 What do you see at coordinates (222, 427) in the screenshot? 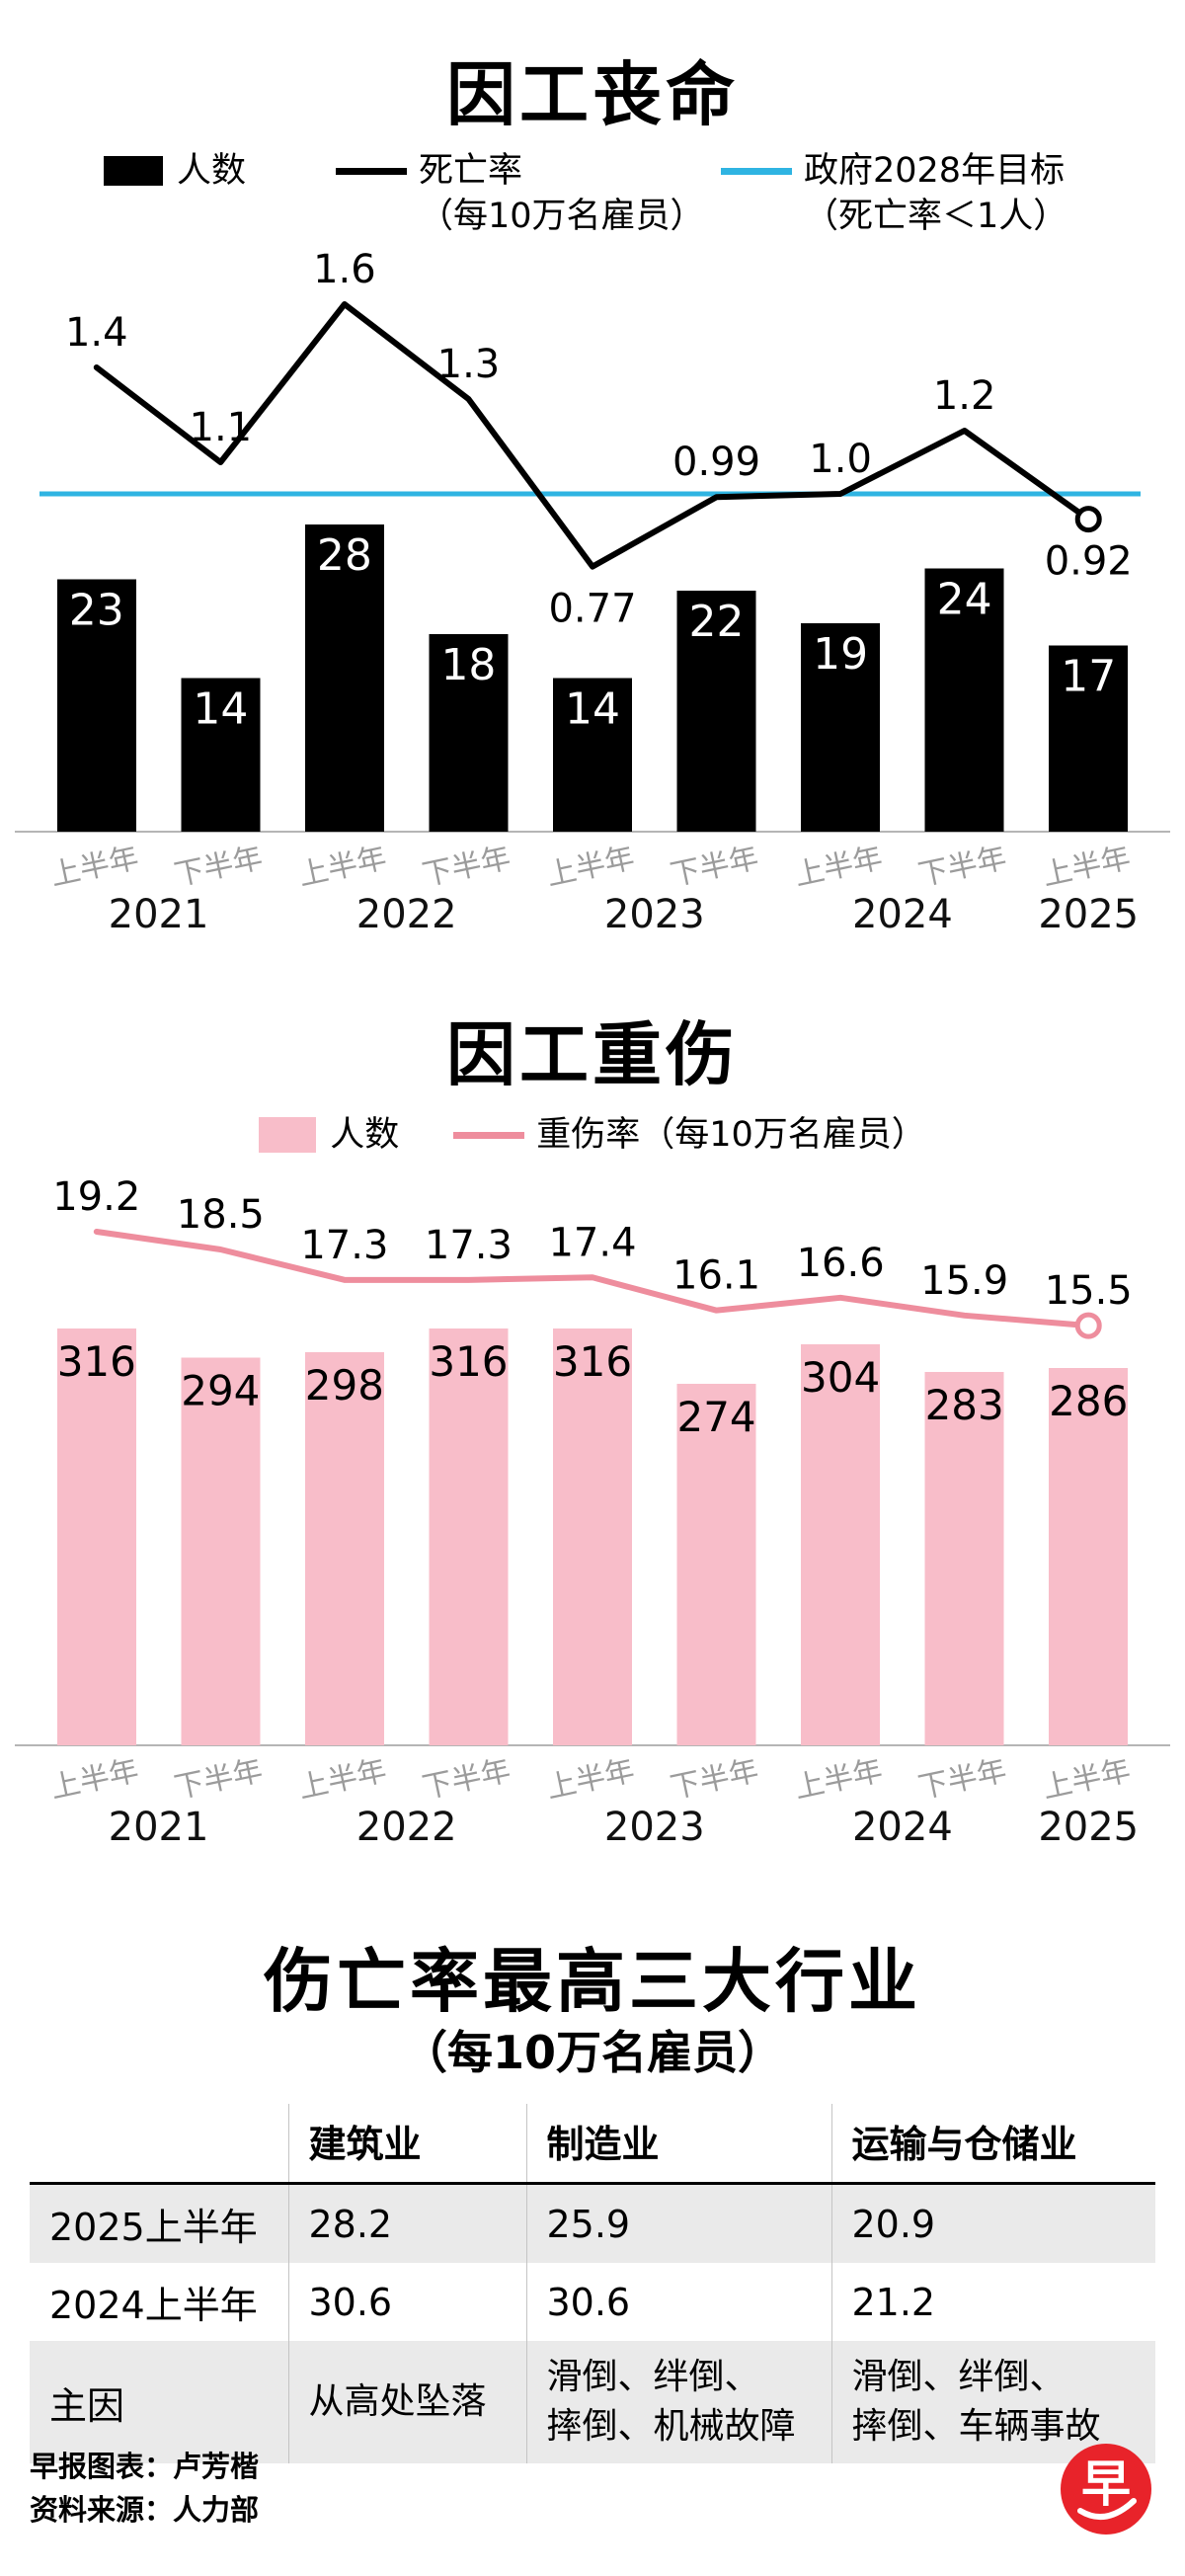
I see `rate-label: 1.1` at bounding box center [222, 427].